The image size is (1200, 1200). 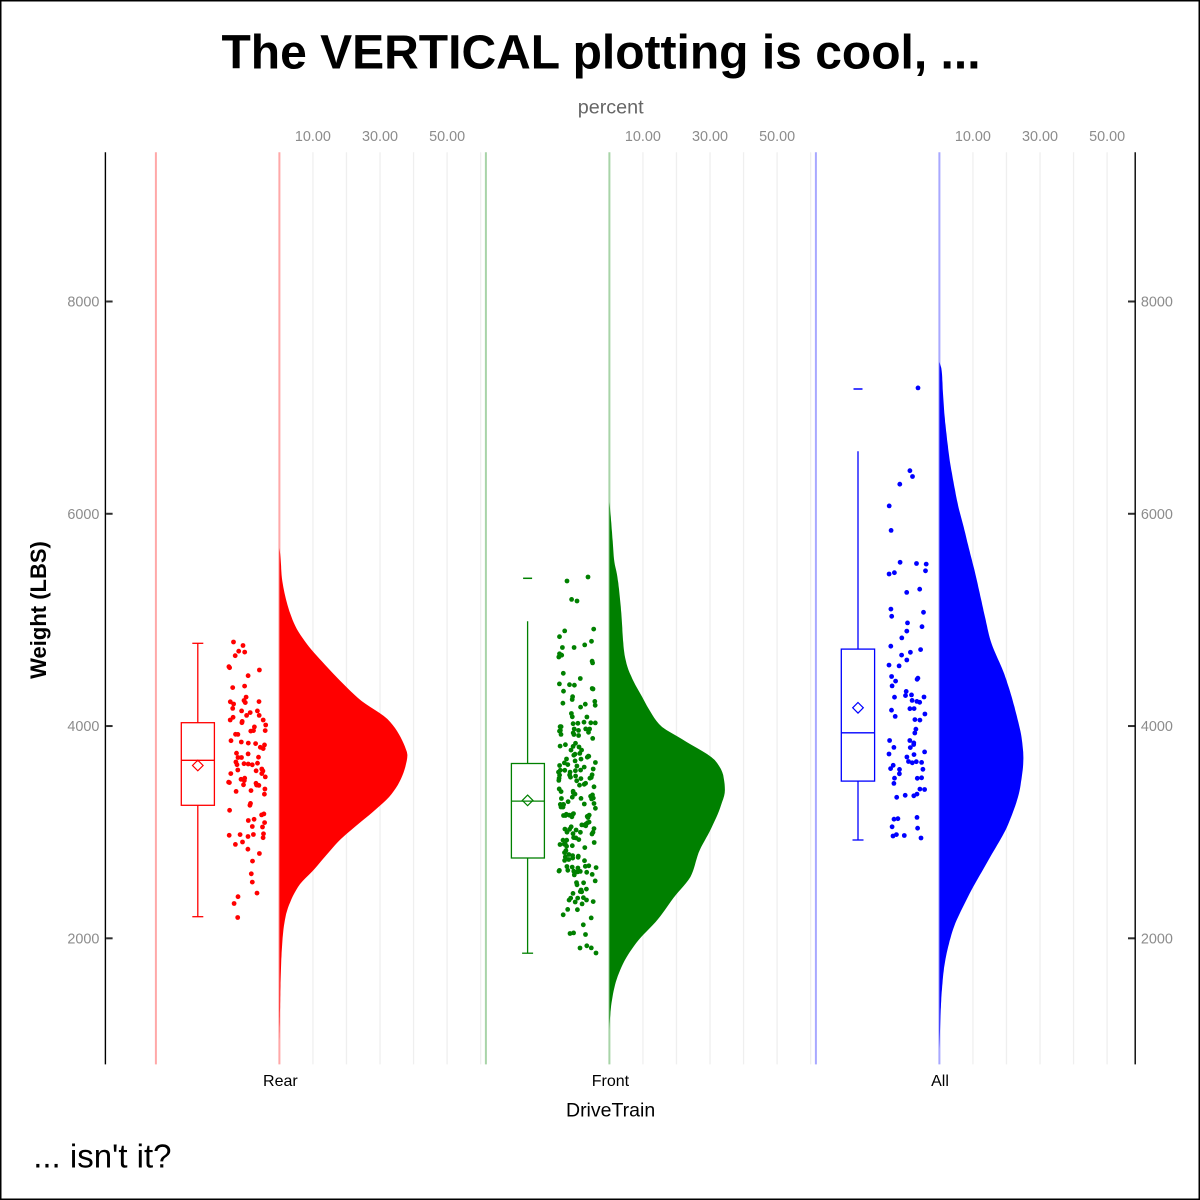 What do you see at coordinates (611, 1081) in the screenshot?
I see `svg-text: Front` at bounding box center [611, 1081].